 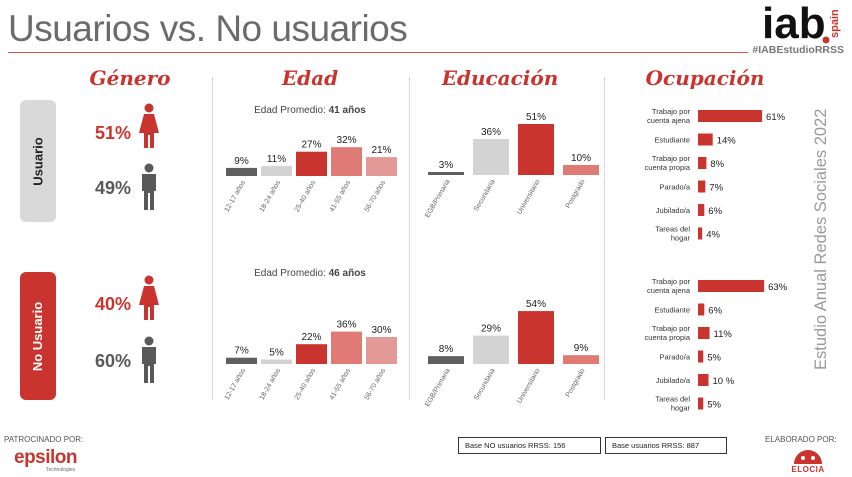 I want to click on data-label: 32%, so click(x=346, y=140).